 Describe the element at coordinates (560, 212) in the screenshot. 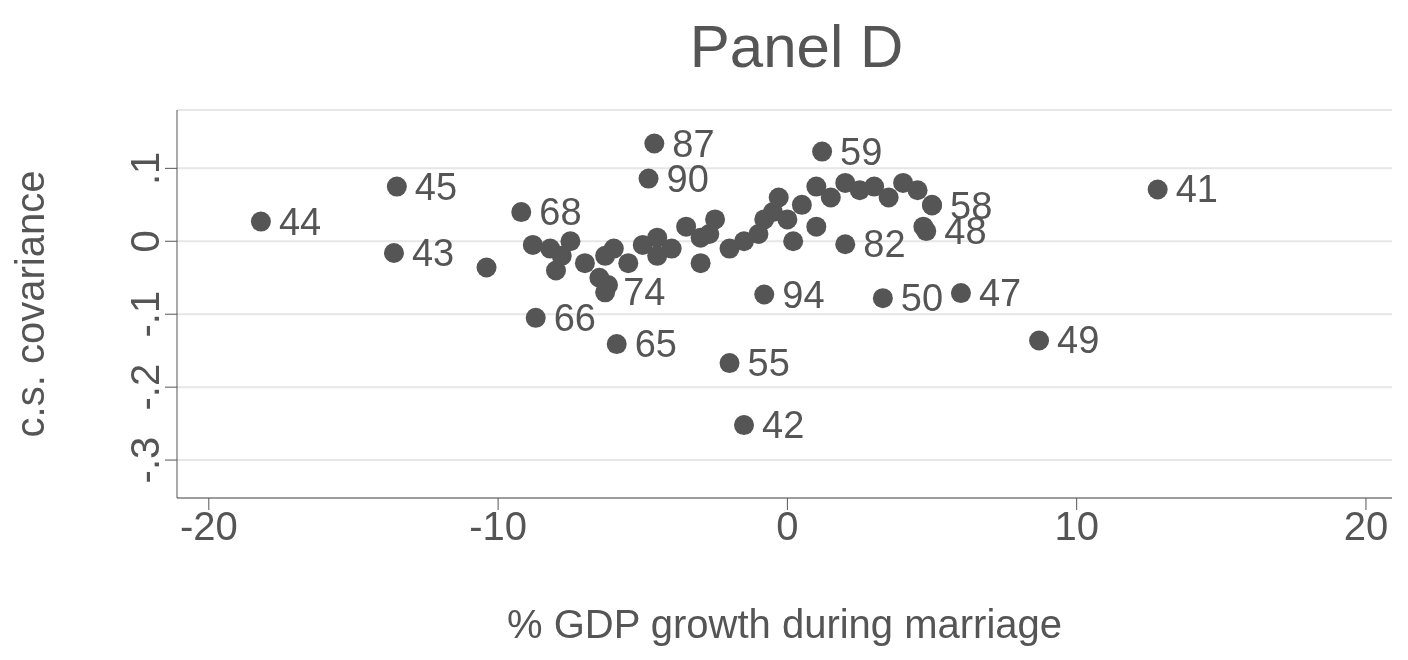

I see `annotation: 68` at that location.